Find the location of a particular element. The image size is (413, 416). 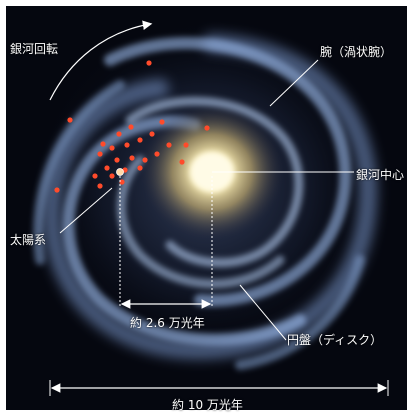

rotation-arrow is located at coordinates (101, 60).